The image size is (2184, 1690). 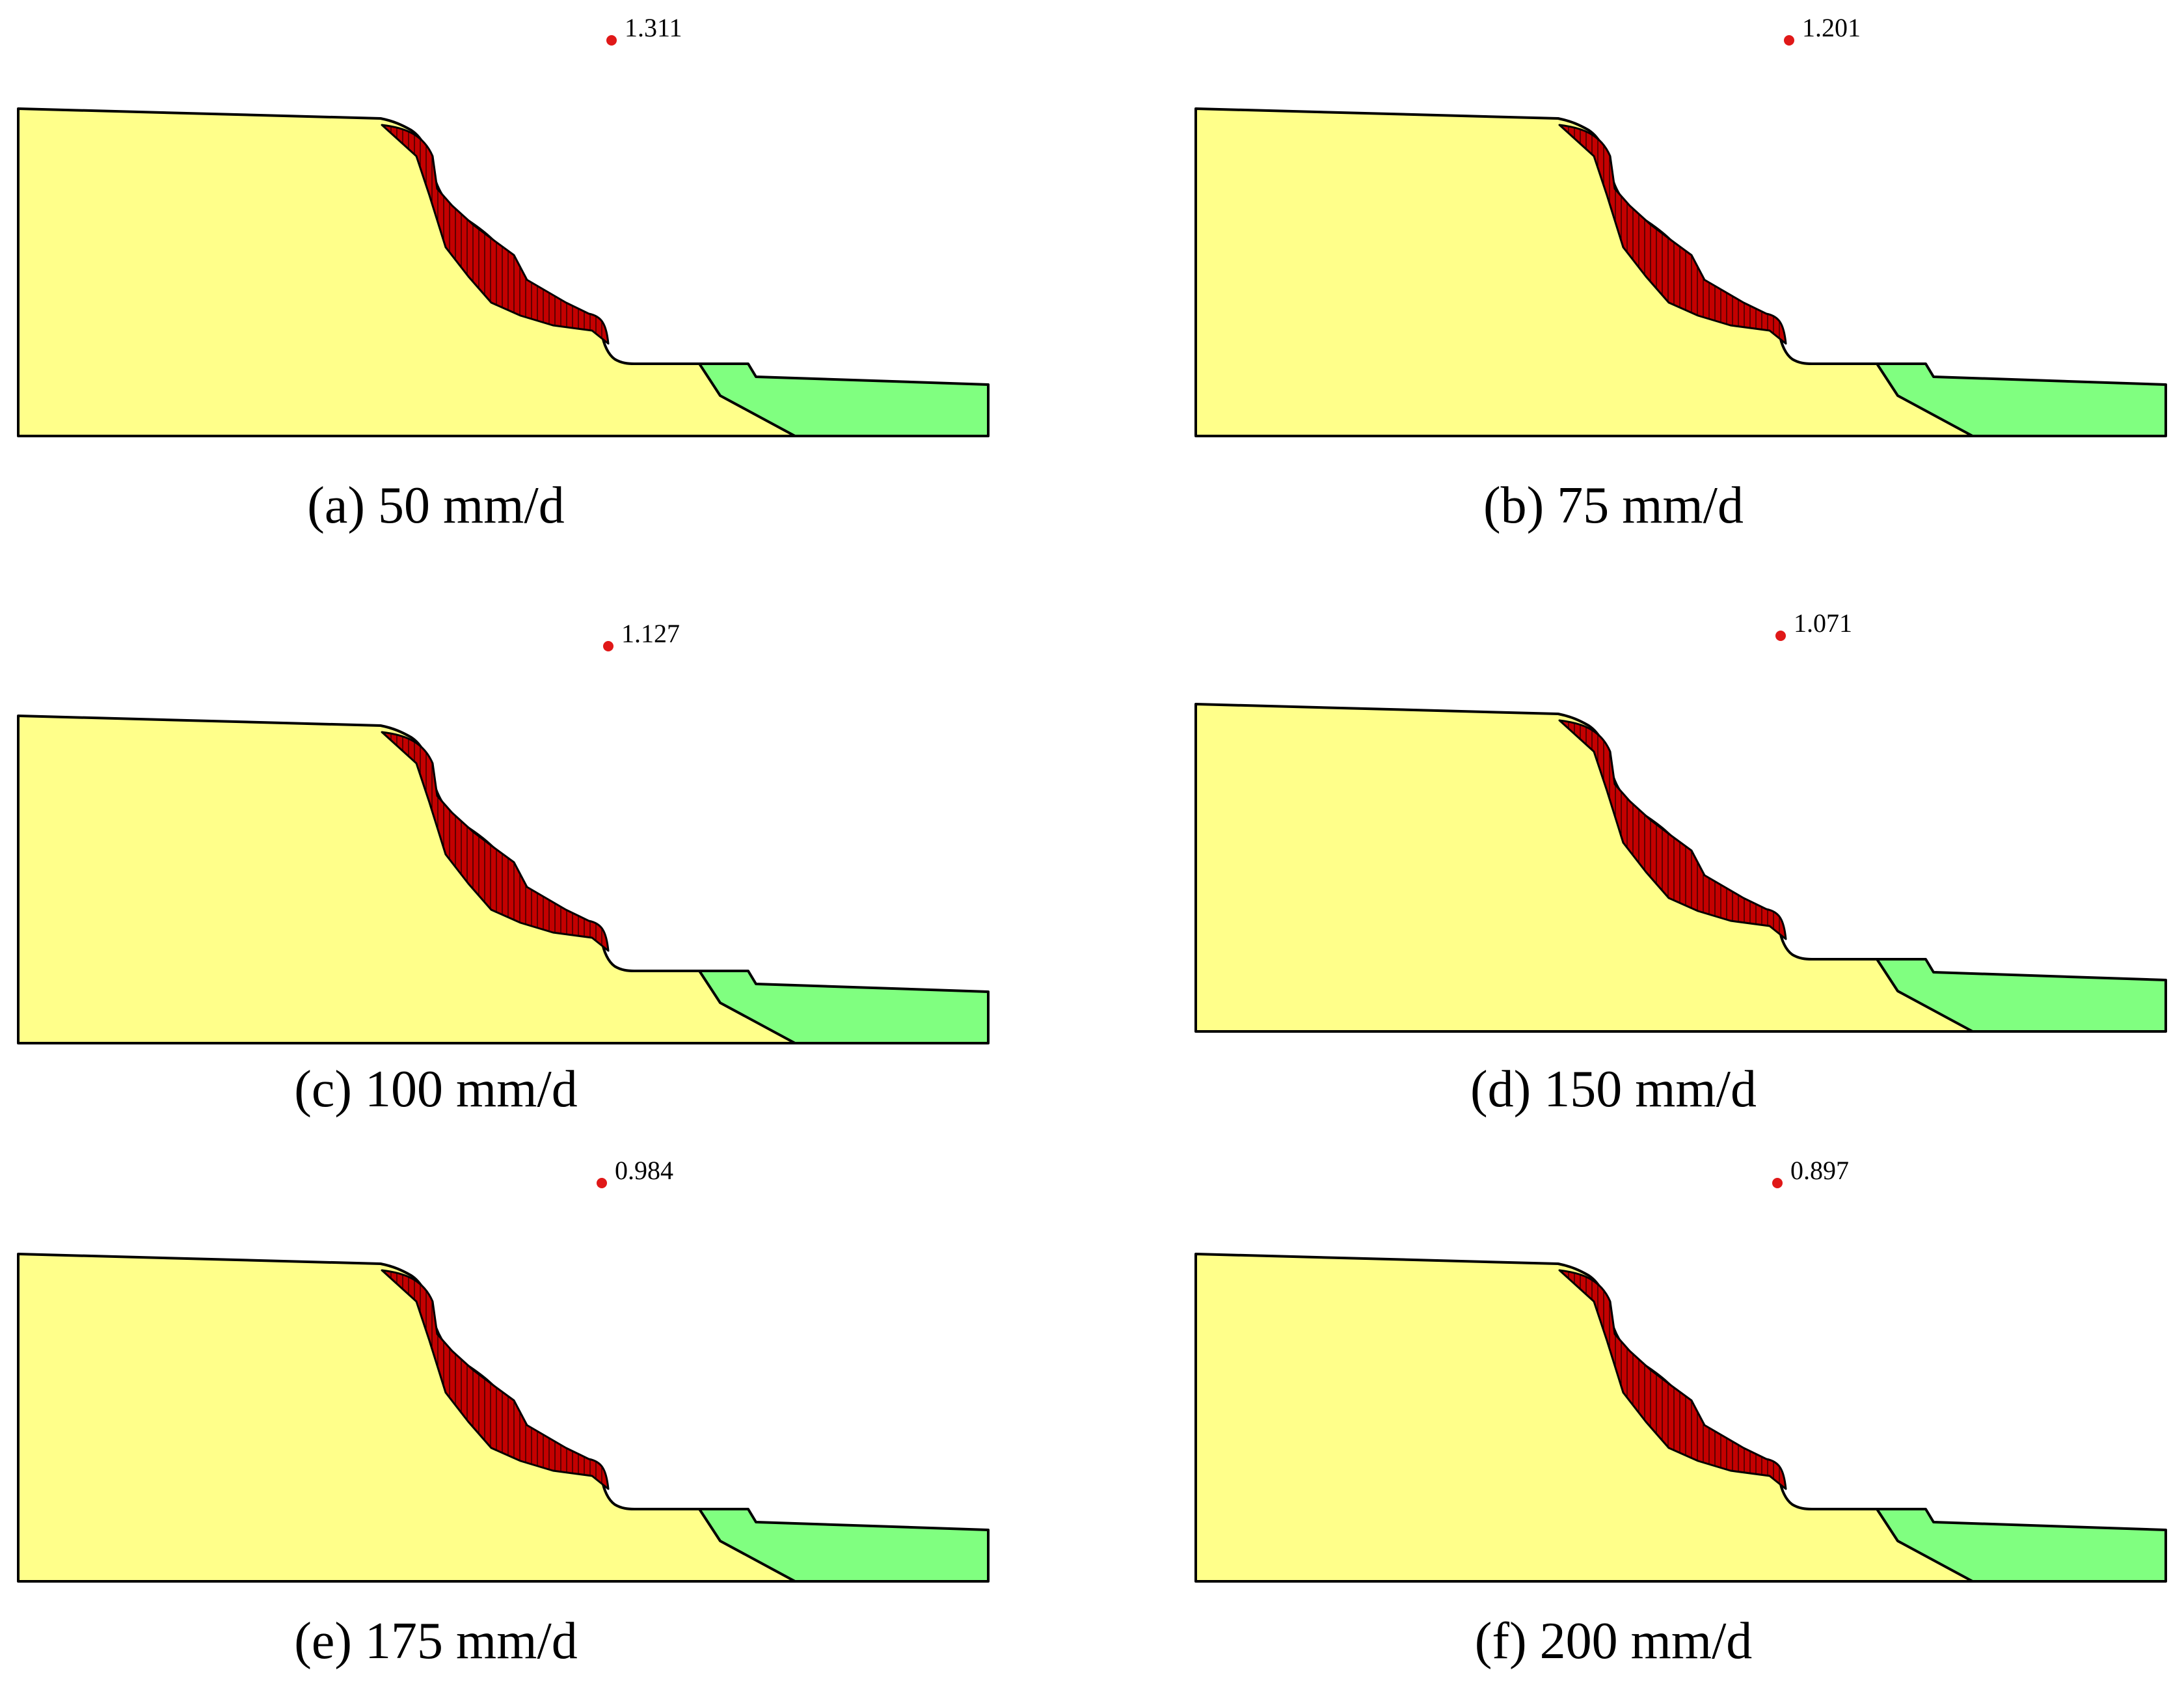 I want to click on panel-caption: (d) 150 mm/d, so click(x=1613, y=1089).